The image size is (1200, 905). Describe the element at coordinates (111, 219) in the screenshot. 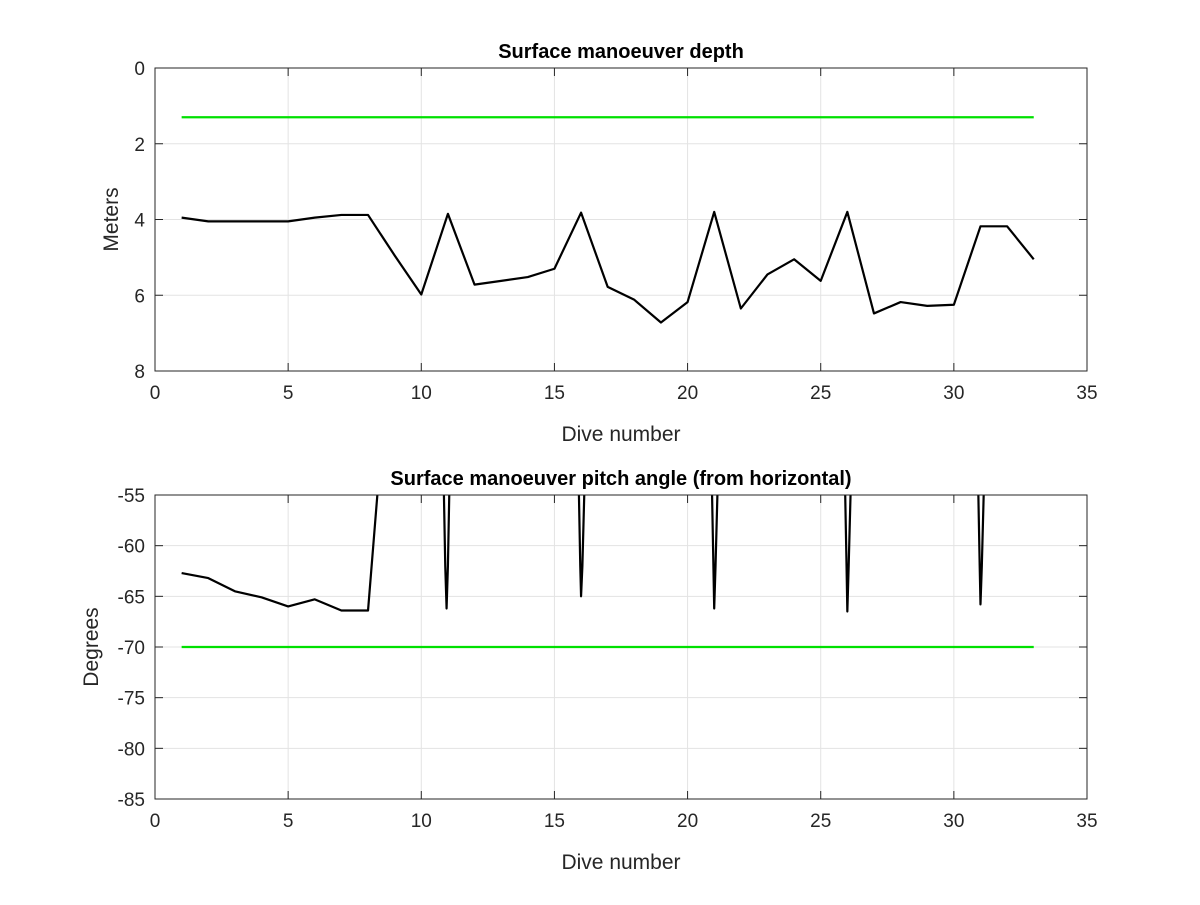

I see `chart-1-y-axis-label: Meters` at that location.